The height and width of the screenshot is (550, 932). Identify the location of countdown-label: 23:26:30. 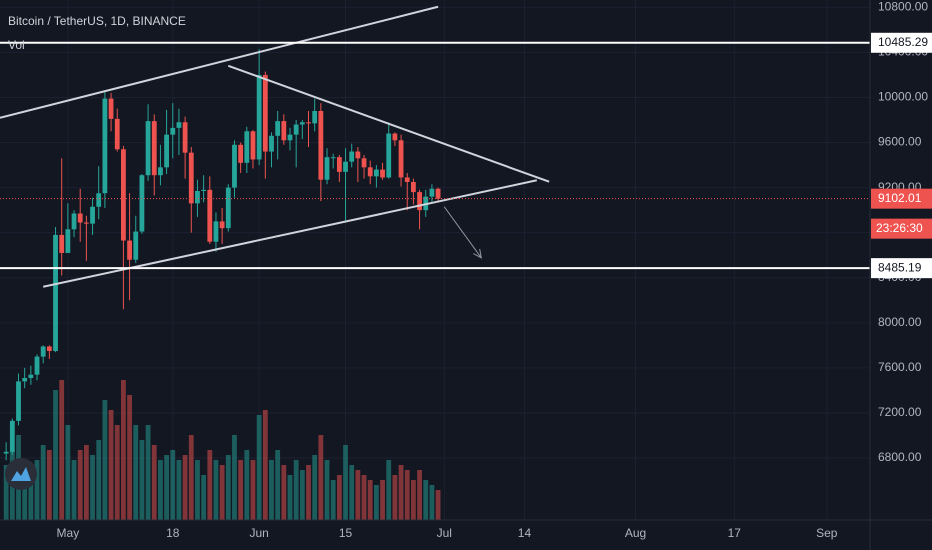
(899, 228).